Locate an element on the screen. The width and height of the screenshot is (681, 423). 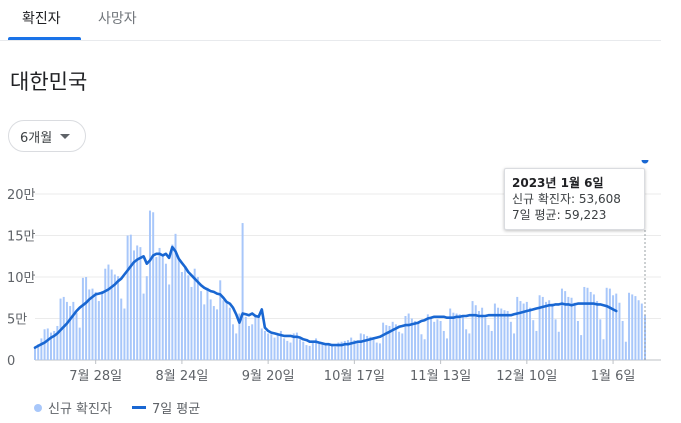
x-tick-label: 10월 17일 is located at coordinates (354, 376).